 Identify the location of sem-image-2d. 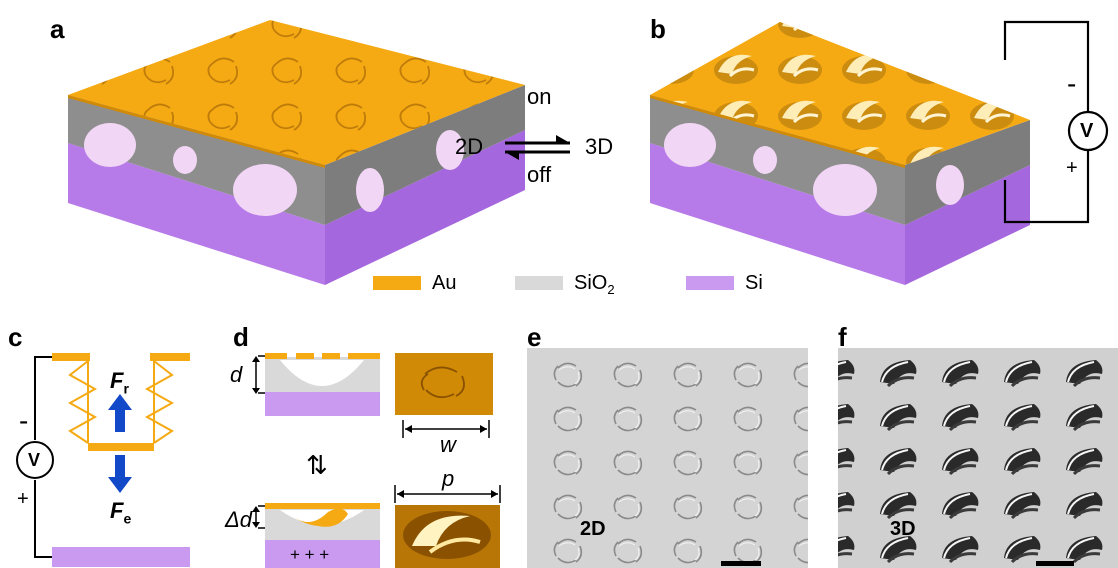
(667, 458).